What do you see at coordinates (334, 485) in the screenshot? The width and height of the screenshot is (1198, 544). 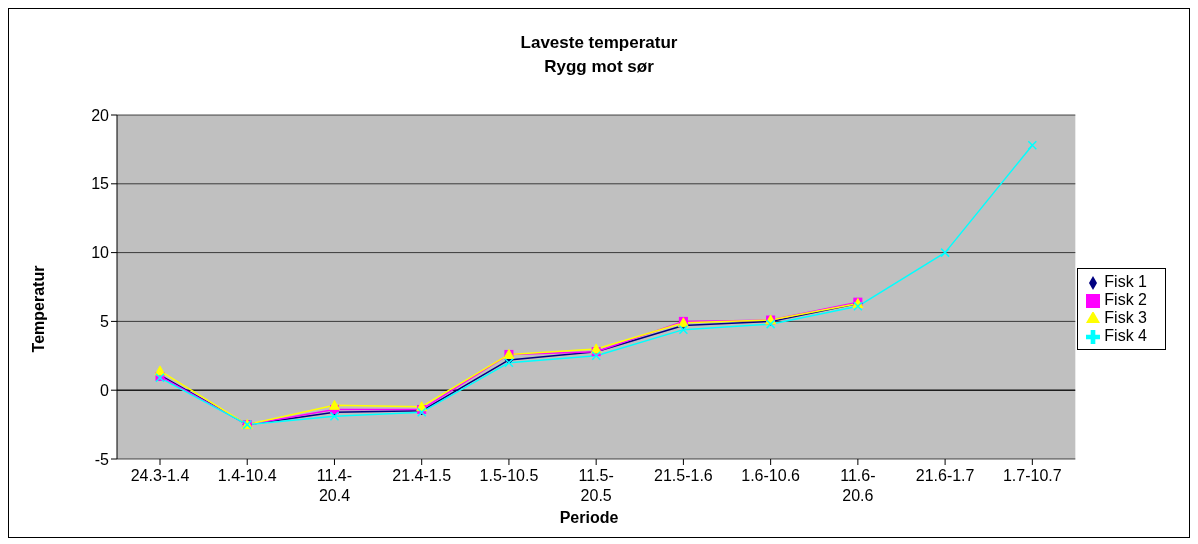 I see `x-tick-label: 11.4-20.4` at bounding box center [334, 485].